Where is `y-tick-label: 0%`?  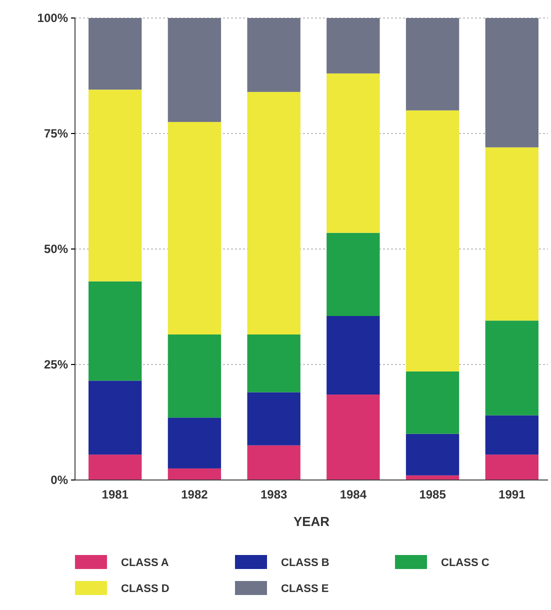 y-tick-label: 0% is located at coordinates (59, 479).